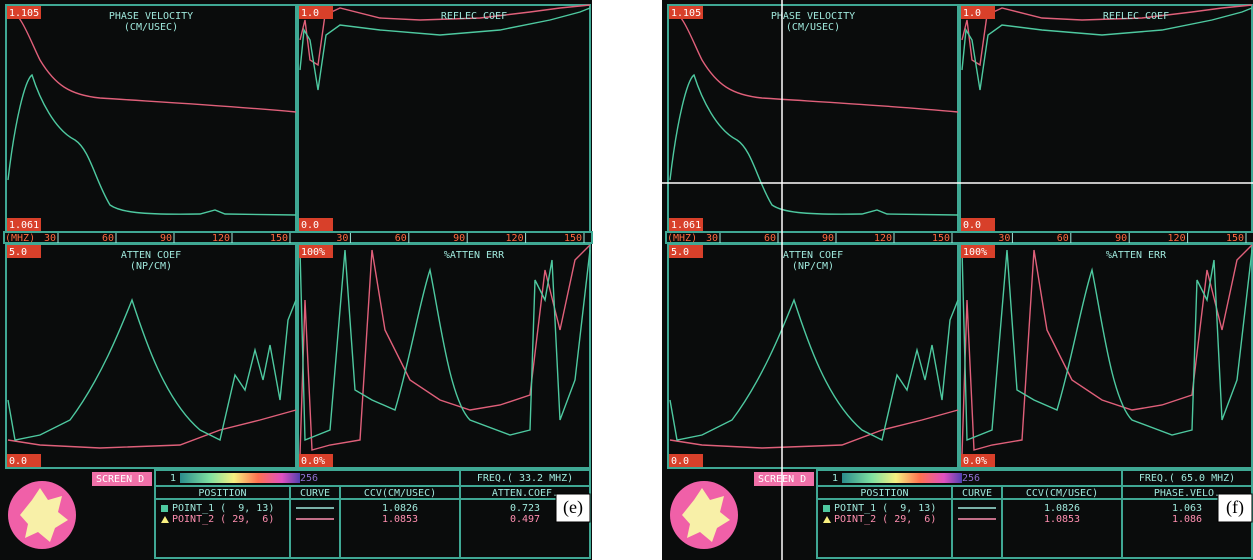 The height and width of the screenshot is (560, 1253). Describe the element at coordinates (902, 478) in the screenshot. I see `color-bar` at that location.